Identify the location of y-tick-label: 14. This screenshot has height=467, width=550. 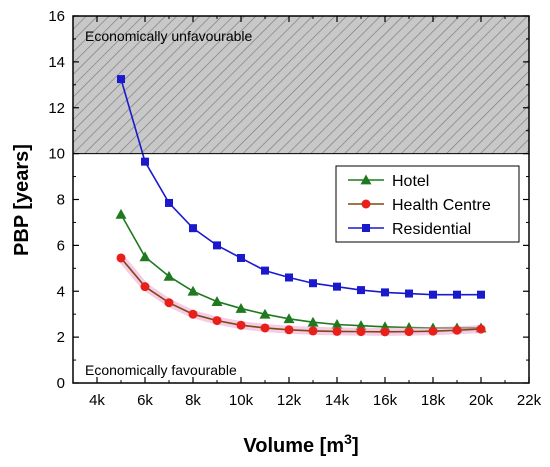
(56, 62).